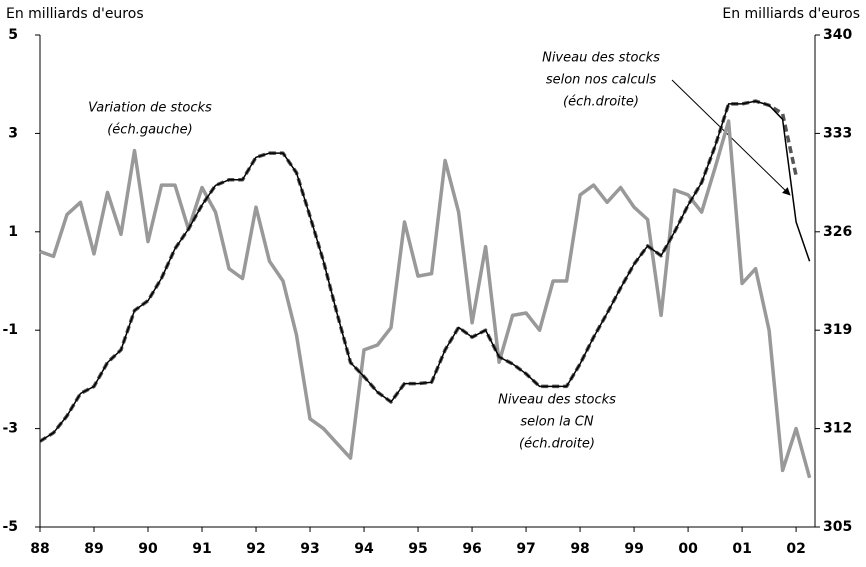  I want to click on x-tick-label: 95, so click(417, 549).